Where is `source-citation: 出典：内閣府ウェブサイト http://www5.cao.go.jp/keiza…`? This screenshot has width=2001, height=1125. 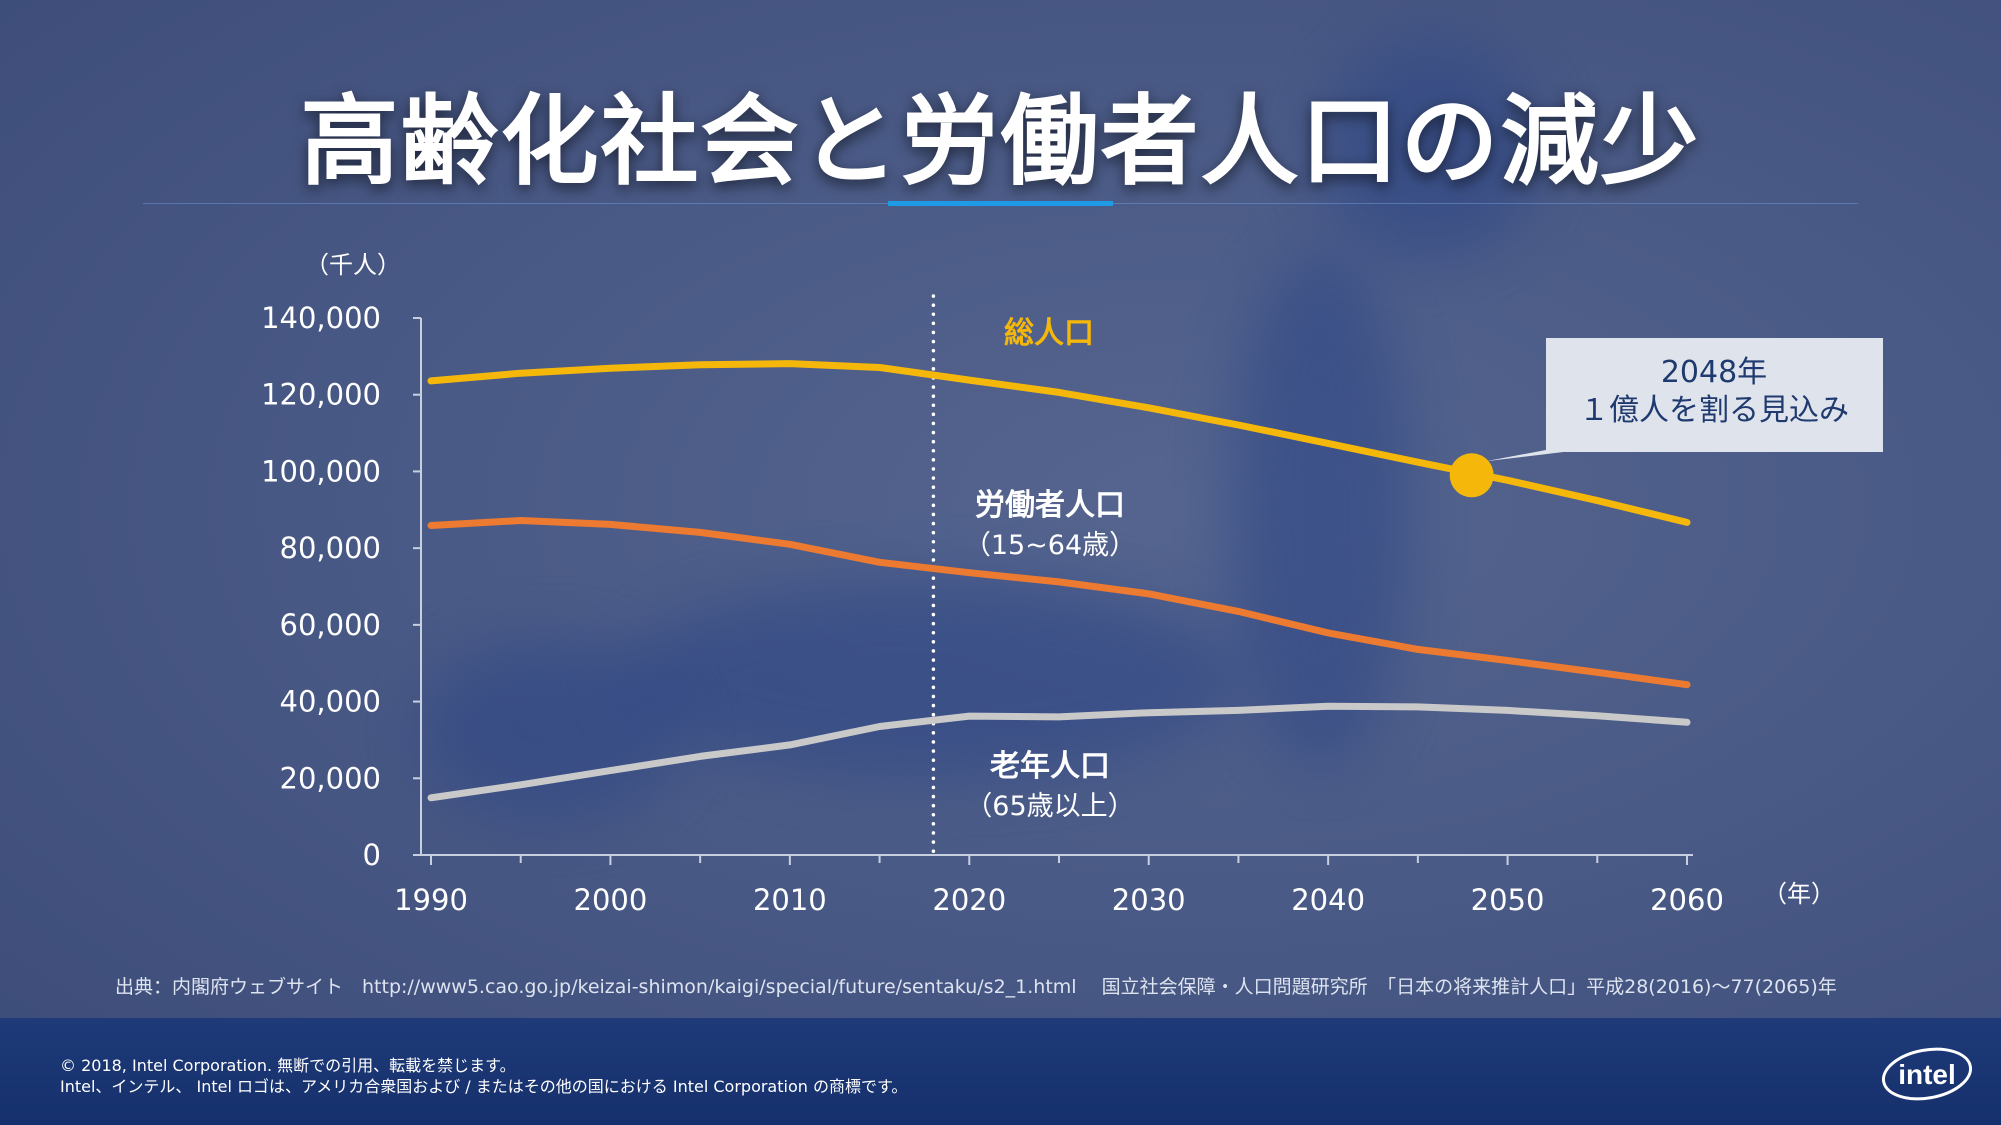
source-citation: 出典：内閣府ウェブサイト http://www5.cao.go.jp/keiza… is located at coordinates (976, 987).